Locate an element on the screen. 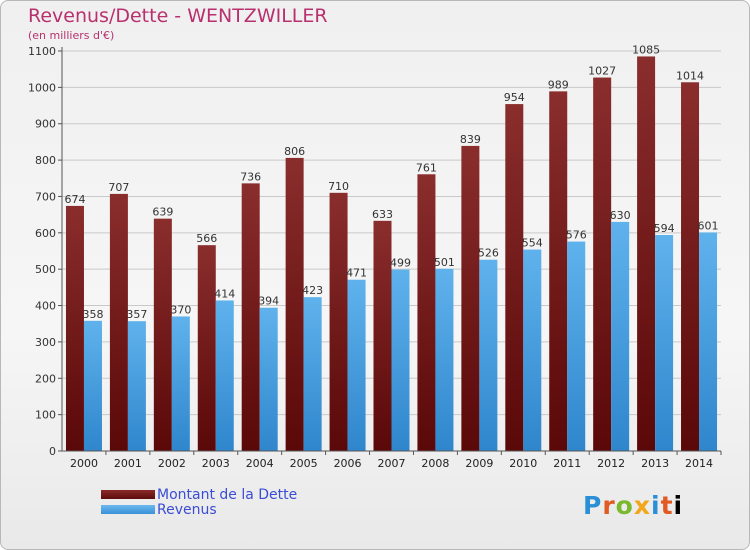 The width and height of the screenshot is (750, 550). data-label-debt: 710 is located at coordinates (338, 186).